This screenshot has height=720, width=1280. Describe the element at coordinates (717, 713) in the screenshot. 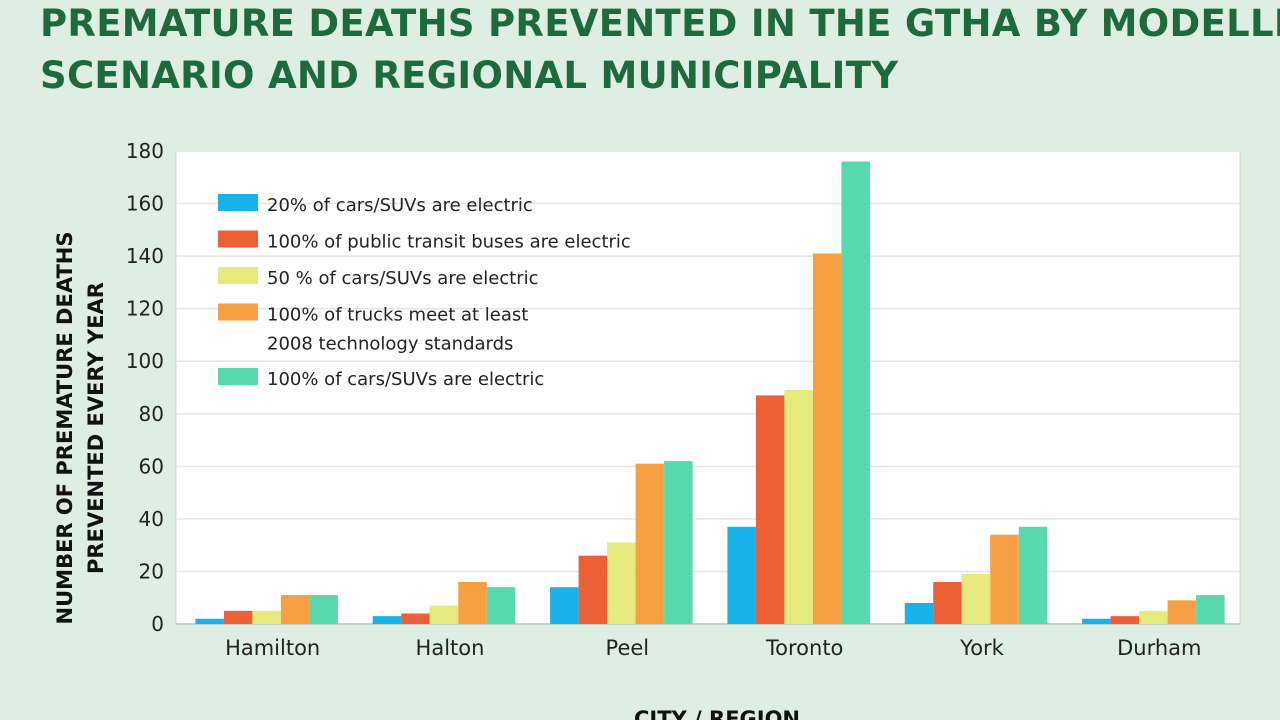

I see `x-axis-label: CITY / REGION` at that location.